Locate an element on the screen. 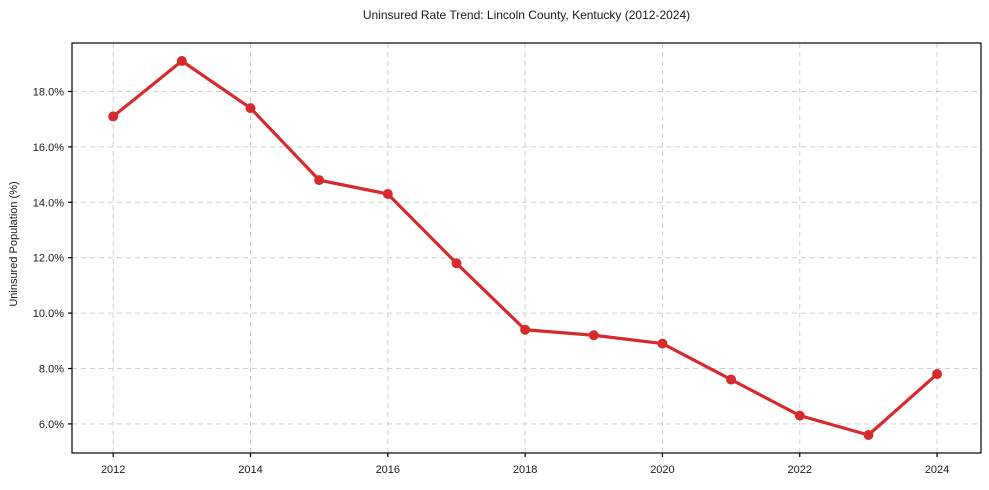  y-axis-label: Uninsured Population (%) is located at coordinates (14, 244).